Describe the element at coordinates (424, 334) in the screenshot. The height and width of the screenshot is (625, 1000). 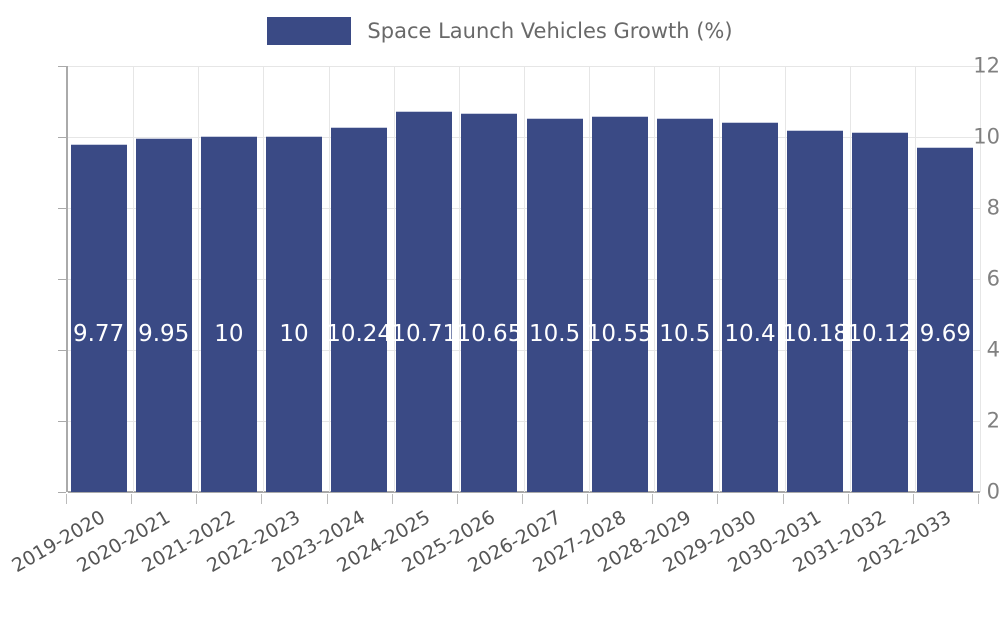
I see `bar-value-label: 10.71` at that location.